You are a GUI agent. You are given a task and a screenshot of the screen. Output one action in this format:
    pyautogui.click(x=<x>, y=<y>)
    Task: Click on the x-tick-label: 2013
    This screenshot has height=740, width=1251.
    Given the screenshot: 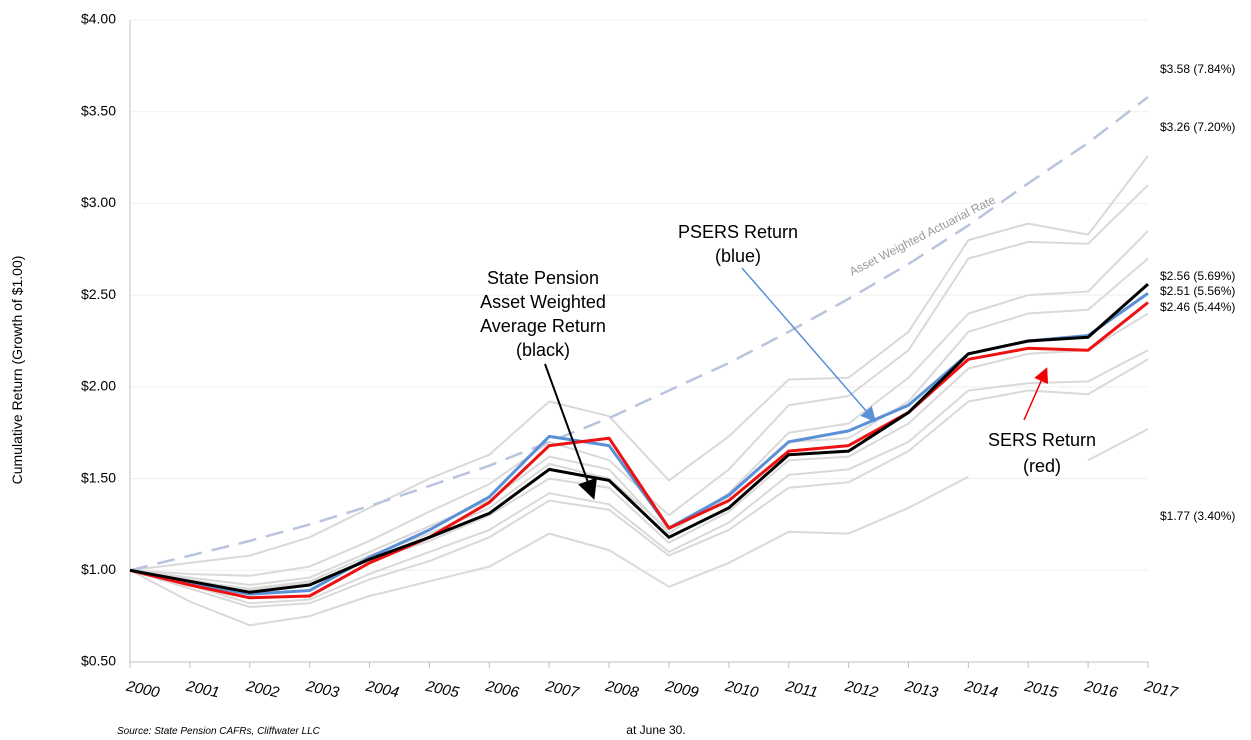 What is the action you would take?
    pyautogui.click(x=921, y=690)
    